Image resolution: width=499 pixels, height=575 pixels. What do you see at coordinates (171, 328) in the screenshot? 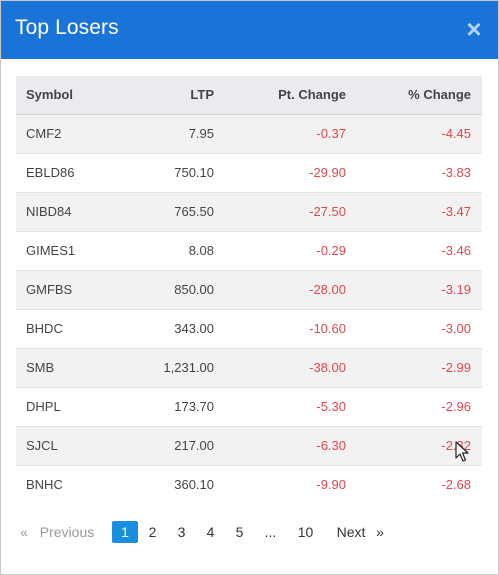
I see `cell-ltp: 343.00` at bounding box center [171, 328].